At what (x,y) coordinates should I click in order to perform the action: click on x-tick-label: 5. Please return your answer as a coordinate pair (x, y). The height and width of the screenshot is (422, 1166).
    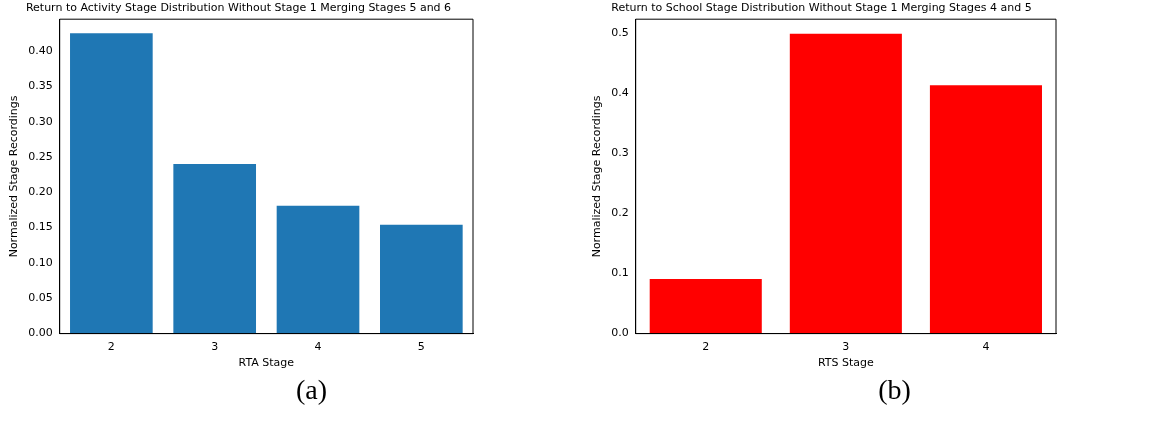
    Looking at the image, I should click on (421, 347).